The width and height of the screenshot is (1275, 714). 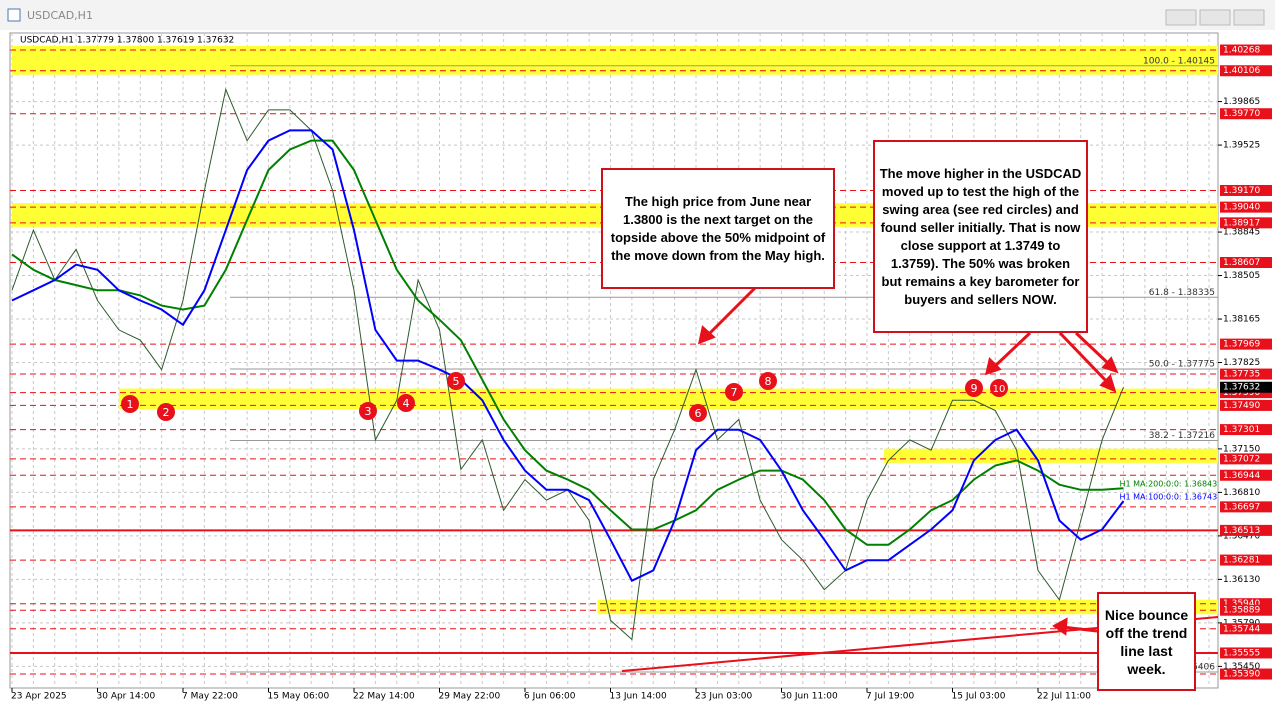 I want to click on level-label: 1.37735, so click(x=1241, y=375).